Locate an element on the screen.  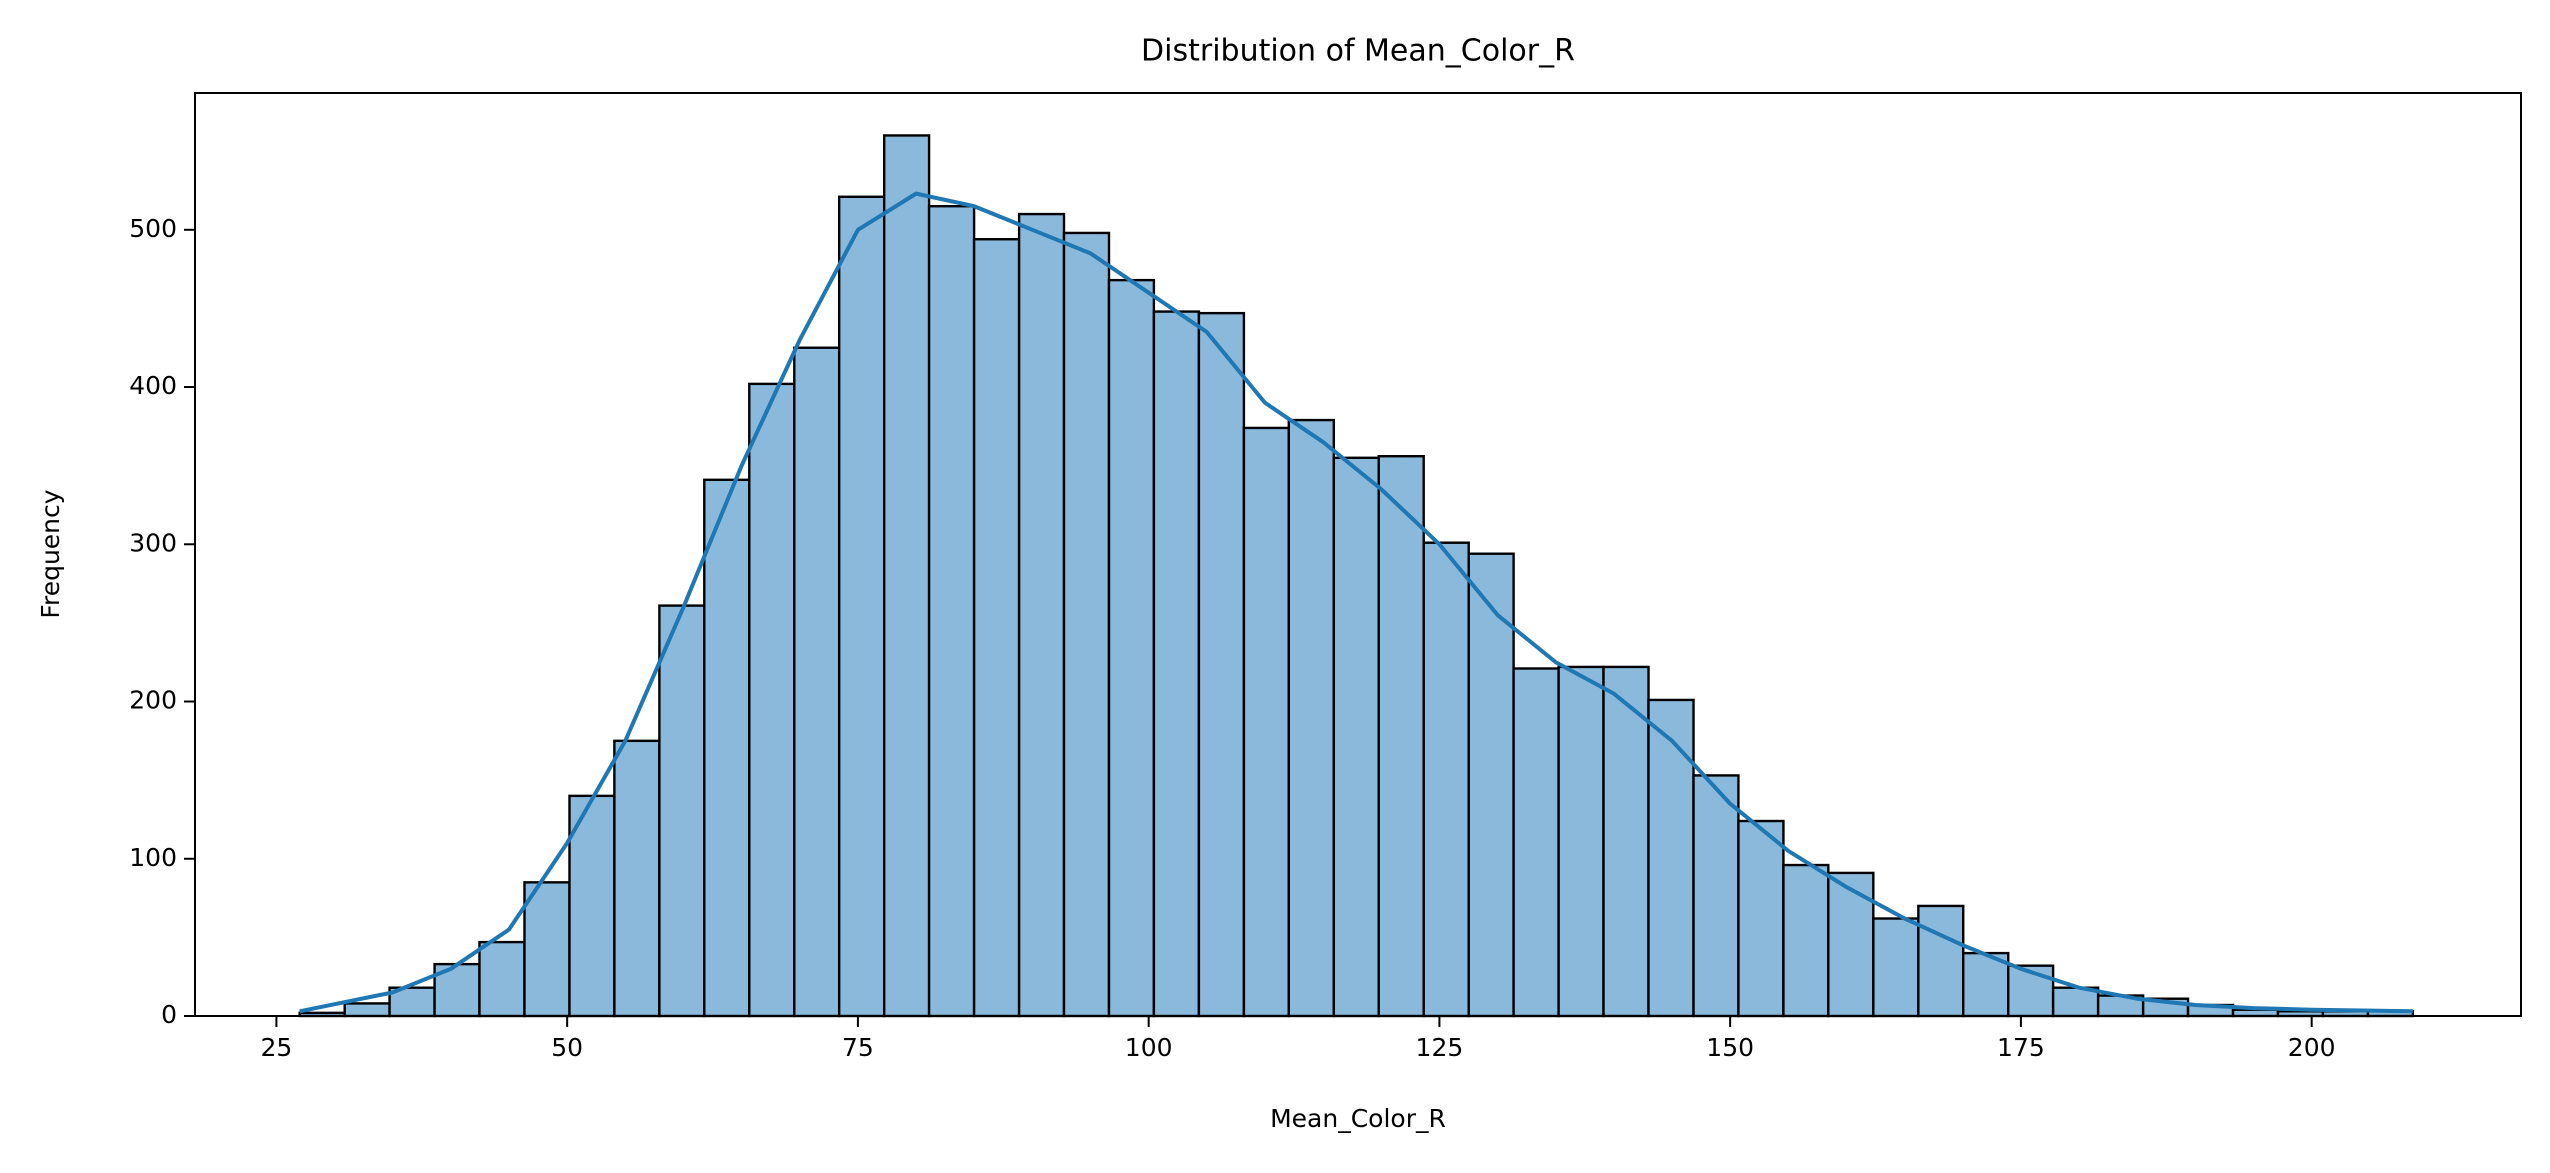
y-tick-label: 300 is located at coordinates (153, 542).